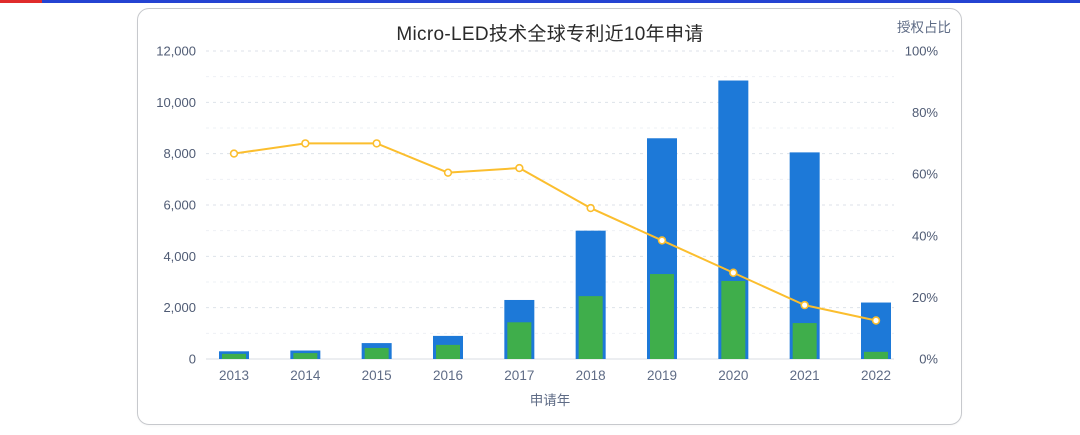 The height and width of the screenshot is (435, 1080). What do you see at coordinates (591, 375) in the screenshot?
I see `x-axis-tick-label: 2018` at bounding box center [591, 375].